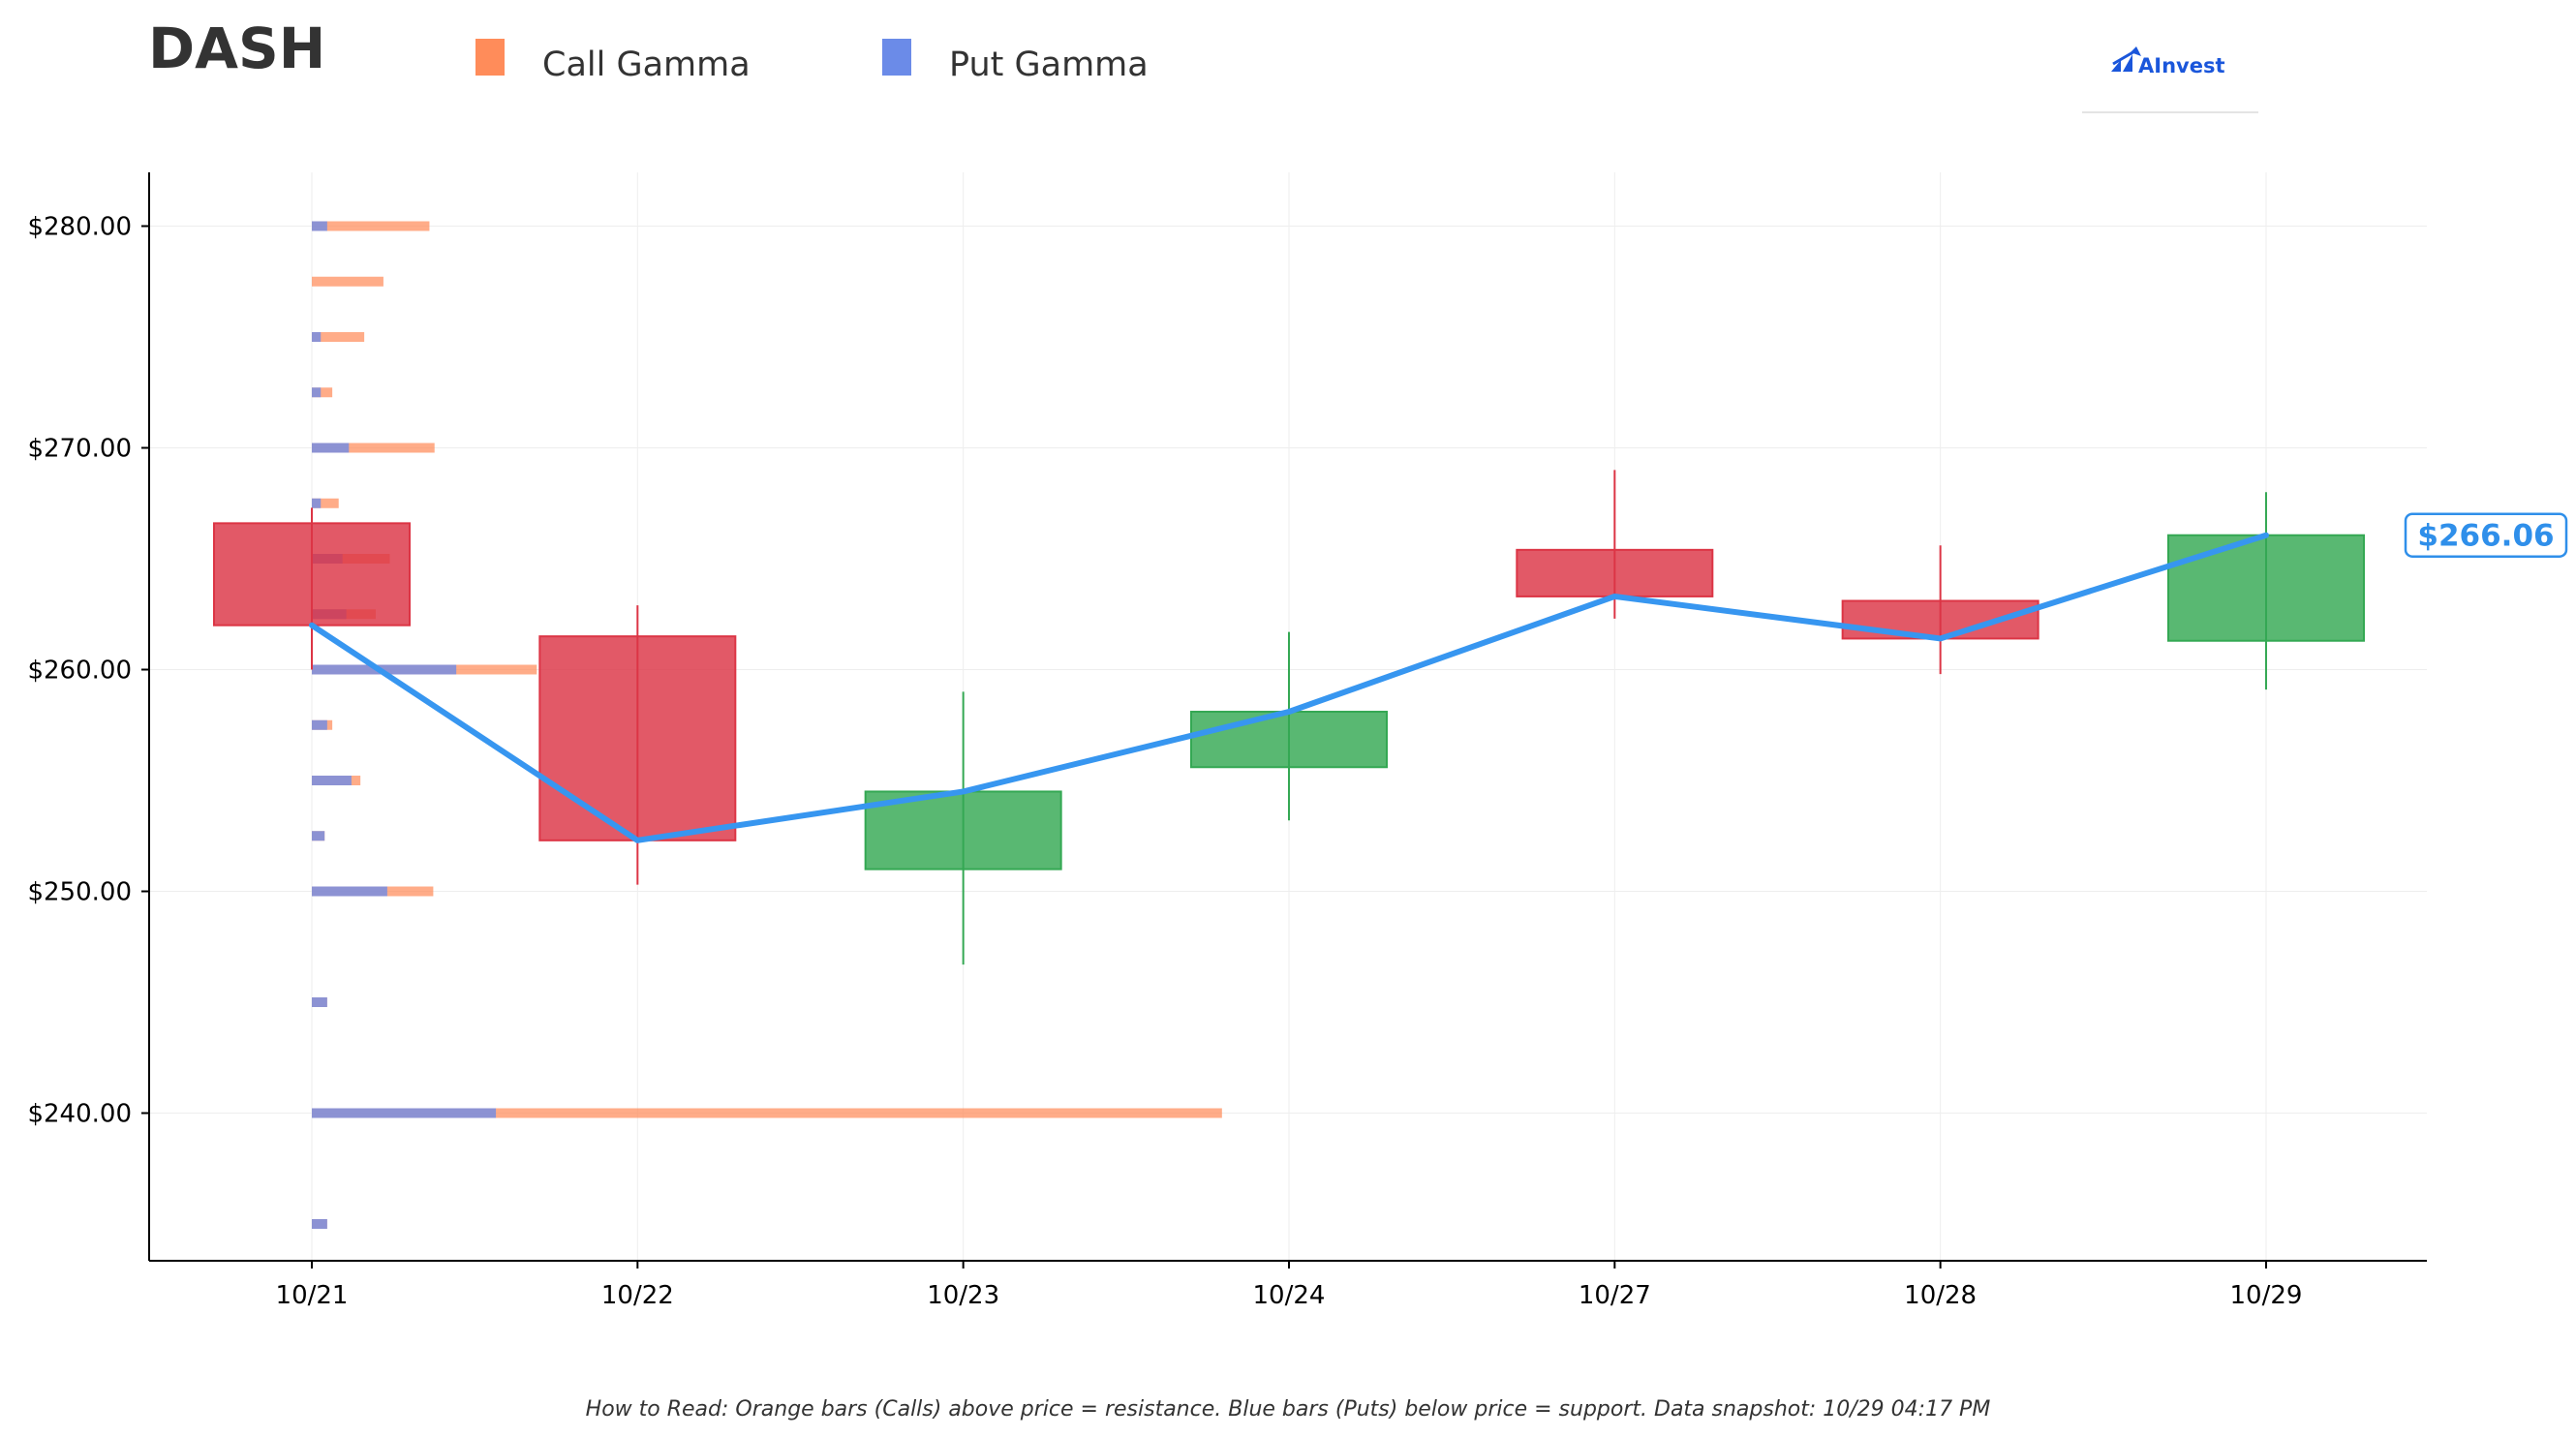 Image resolution: width=2576 pixels, height=1437 pixels. Describe the element at coordinates (1289, 1296) in the screenshot. I see `x-tick-label: 10/24` at that location.